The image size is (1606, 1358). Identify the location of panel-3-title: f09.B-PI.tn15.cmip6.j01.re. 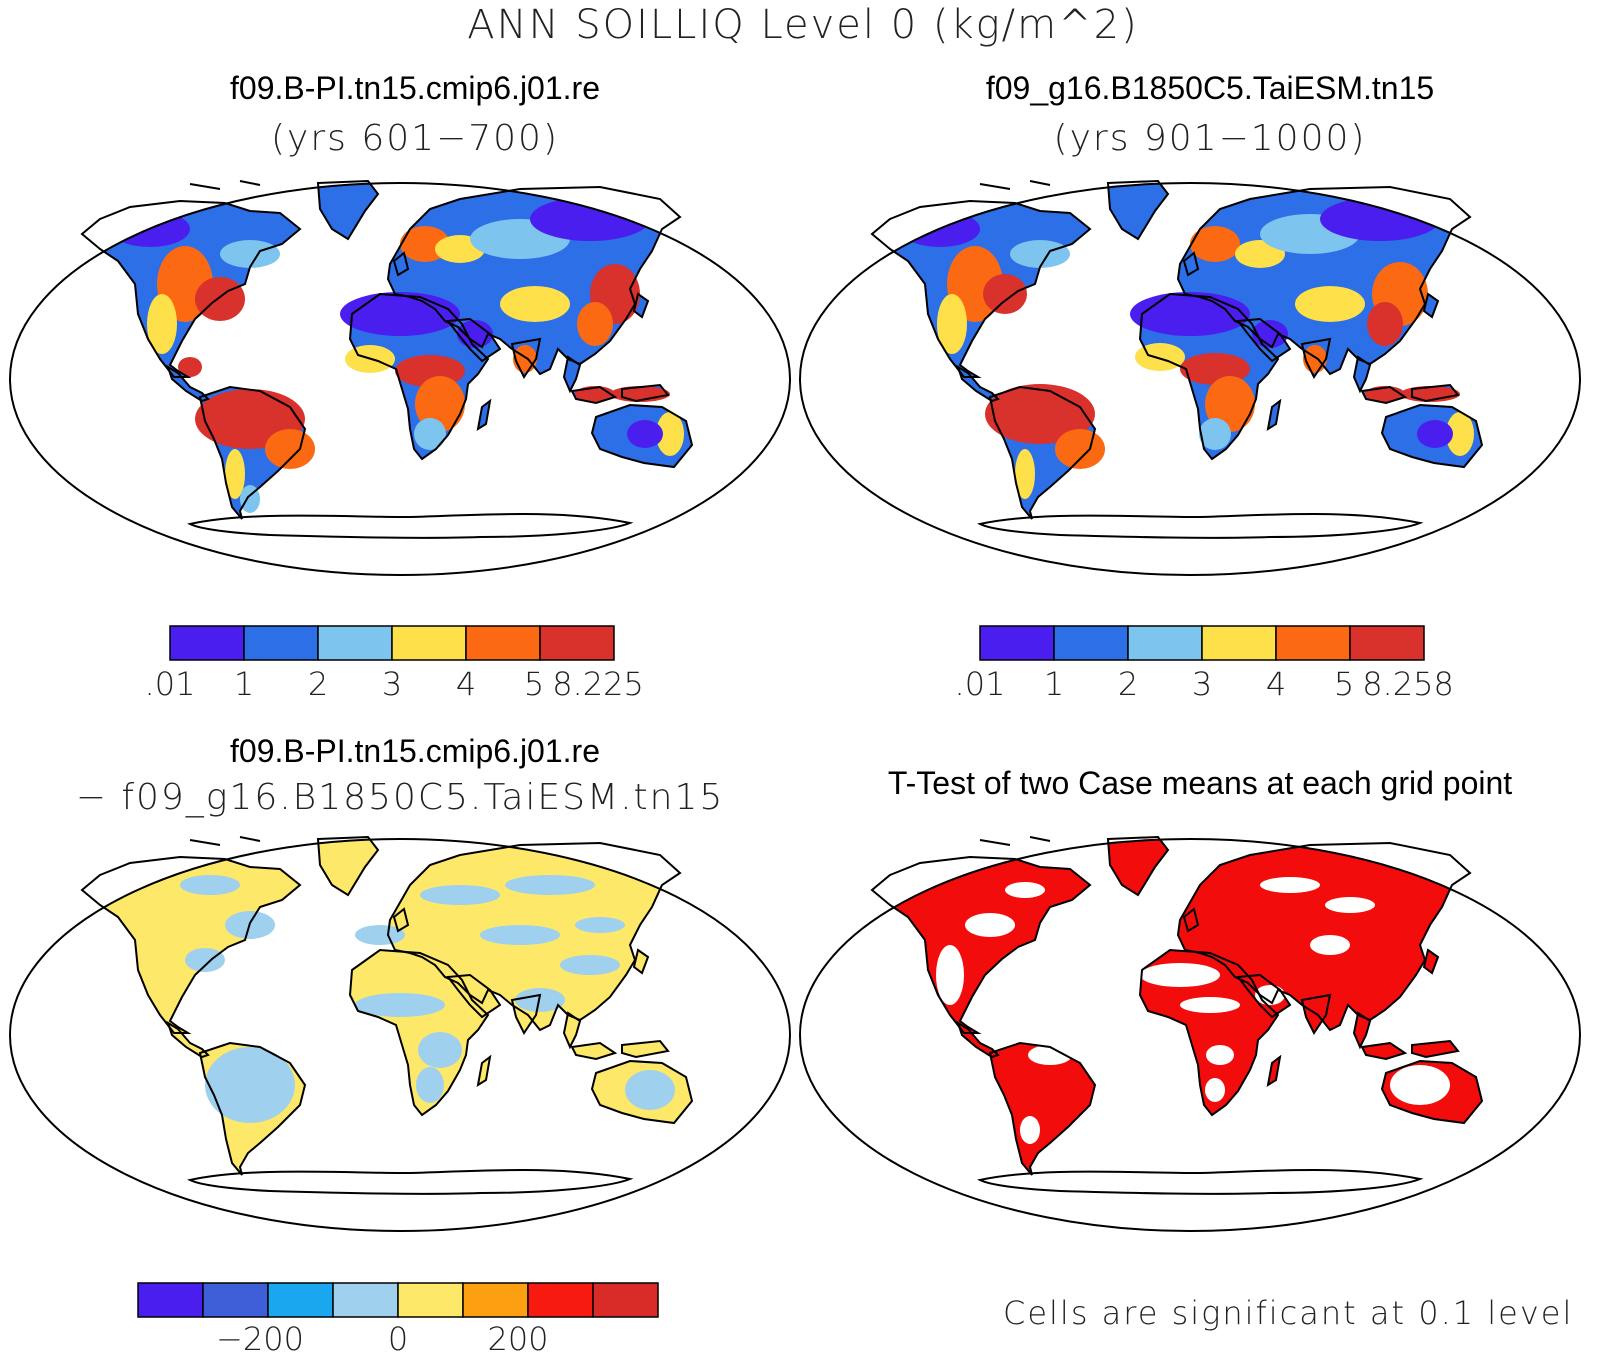
(415, 751).